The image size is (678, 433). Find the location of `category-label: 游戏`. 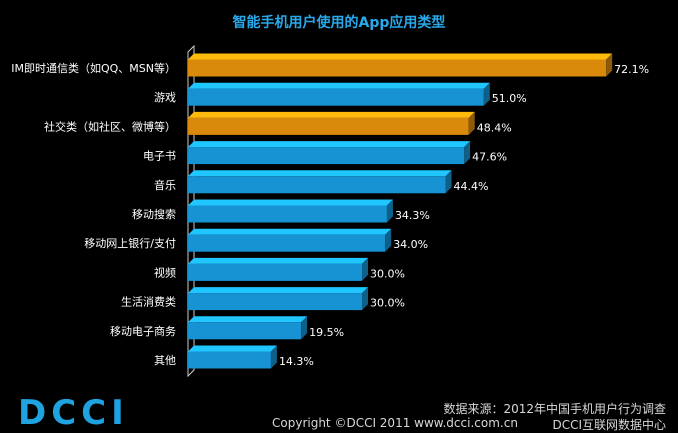

category-label: 游戏 is located at coordinates (165, 97).